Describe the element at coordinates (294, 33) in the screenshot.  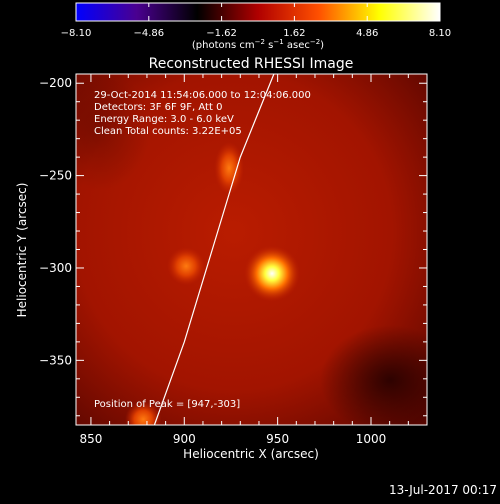
I see `colorbar-tick-label: 1.62` at that location.